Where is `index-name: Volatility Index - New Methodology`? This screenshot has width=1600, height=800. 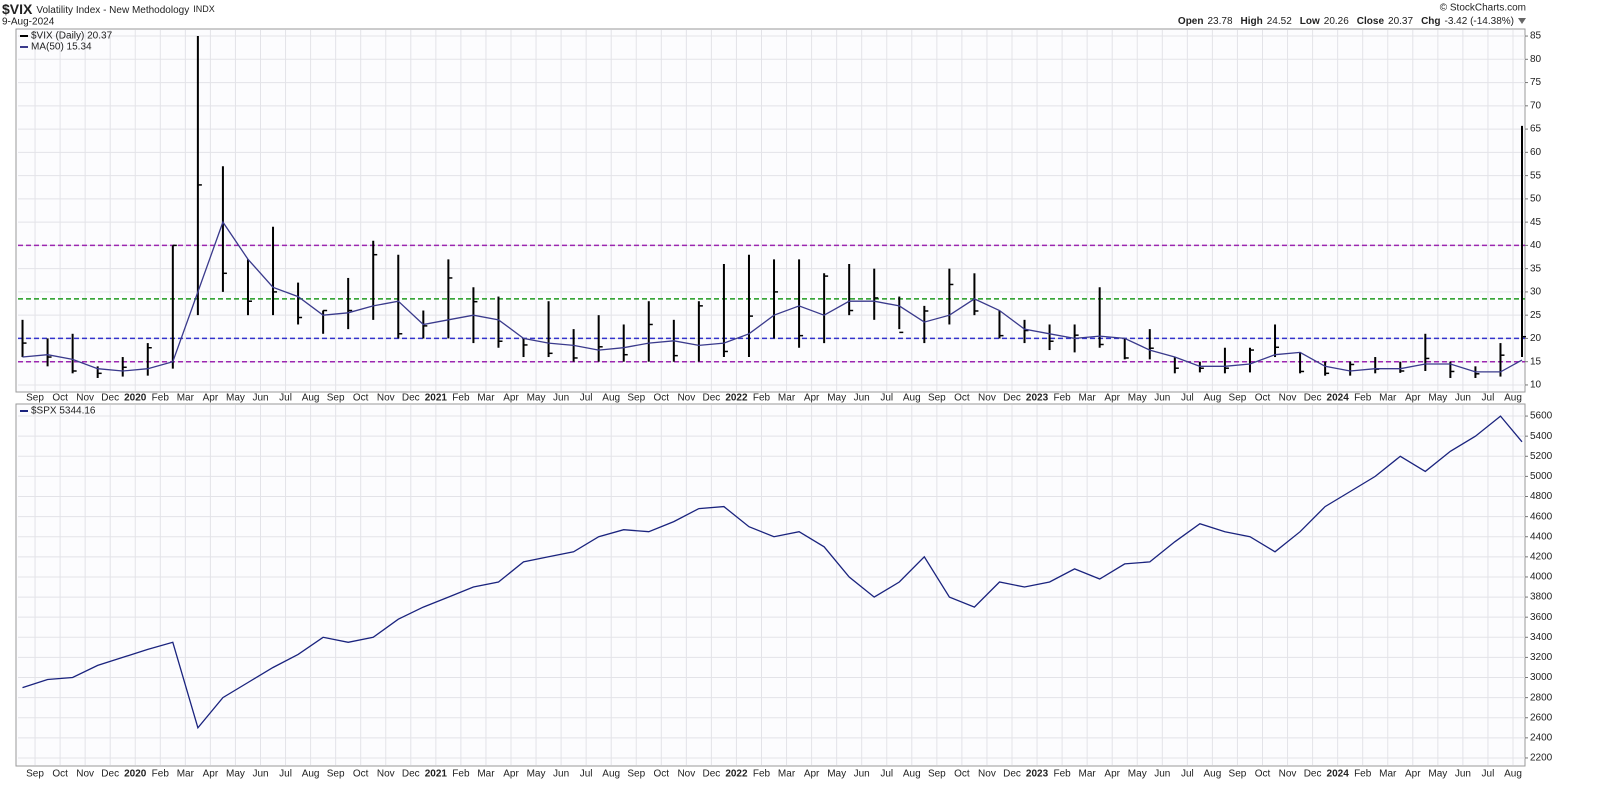
index-name: Volatility Index - New Methodology is located at coordinates (112, 10).